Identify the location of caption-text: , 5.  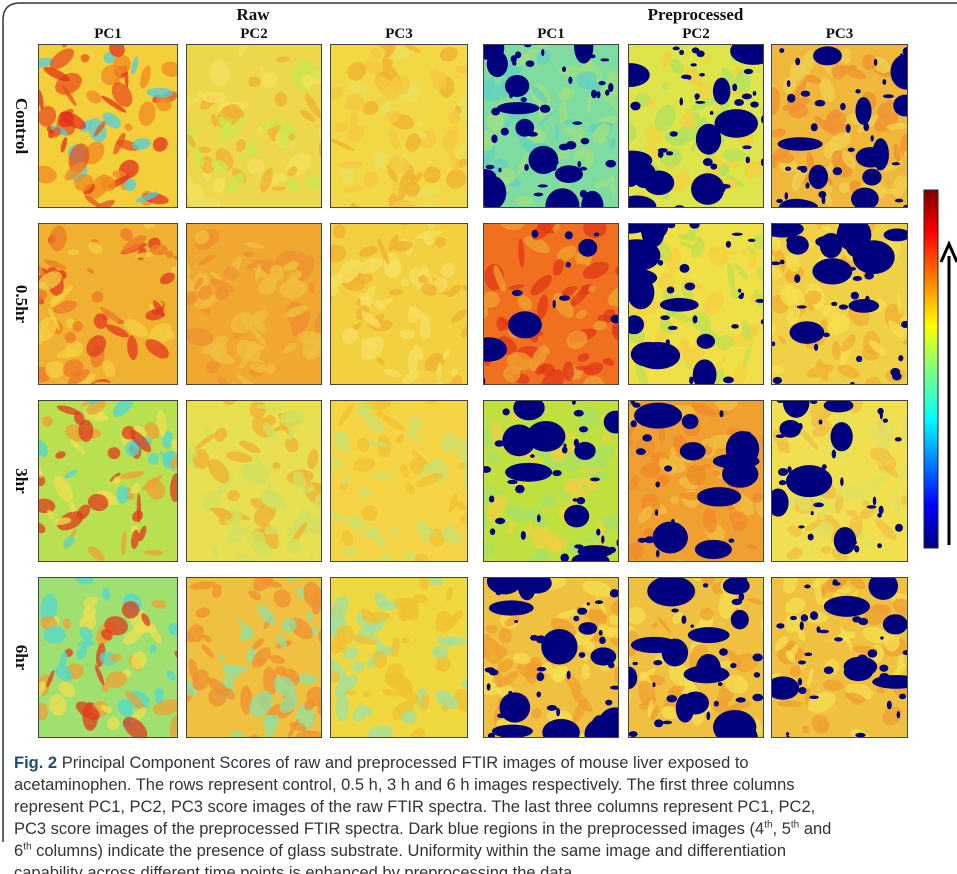
(781, 829).